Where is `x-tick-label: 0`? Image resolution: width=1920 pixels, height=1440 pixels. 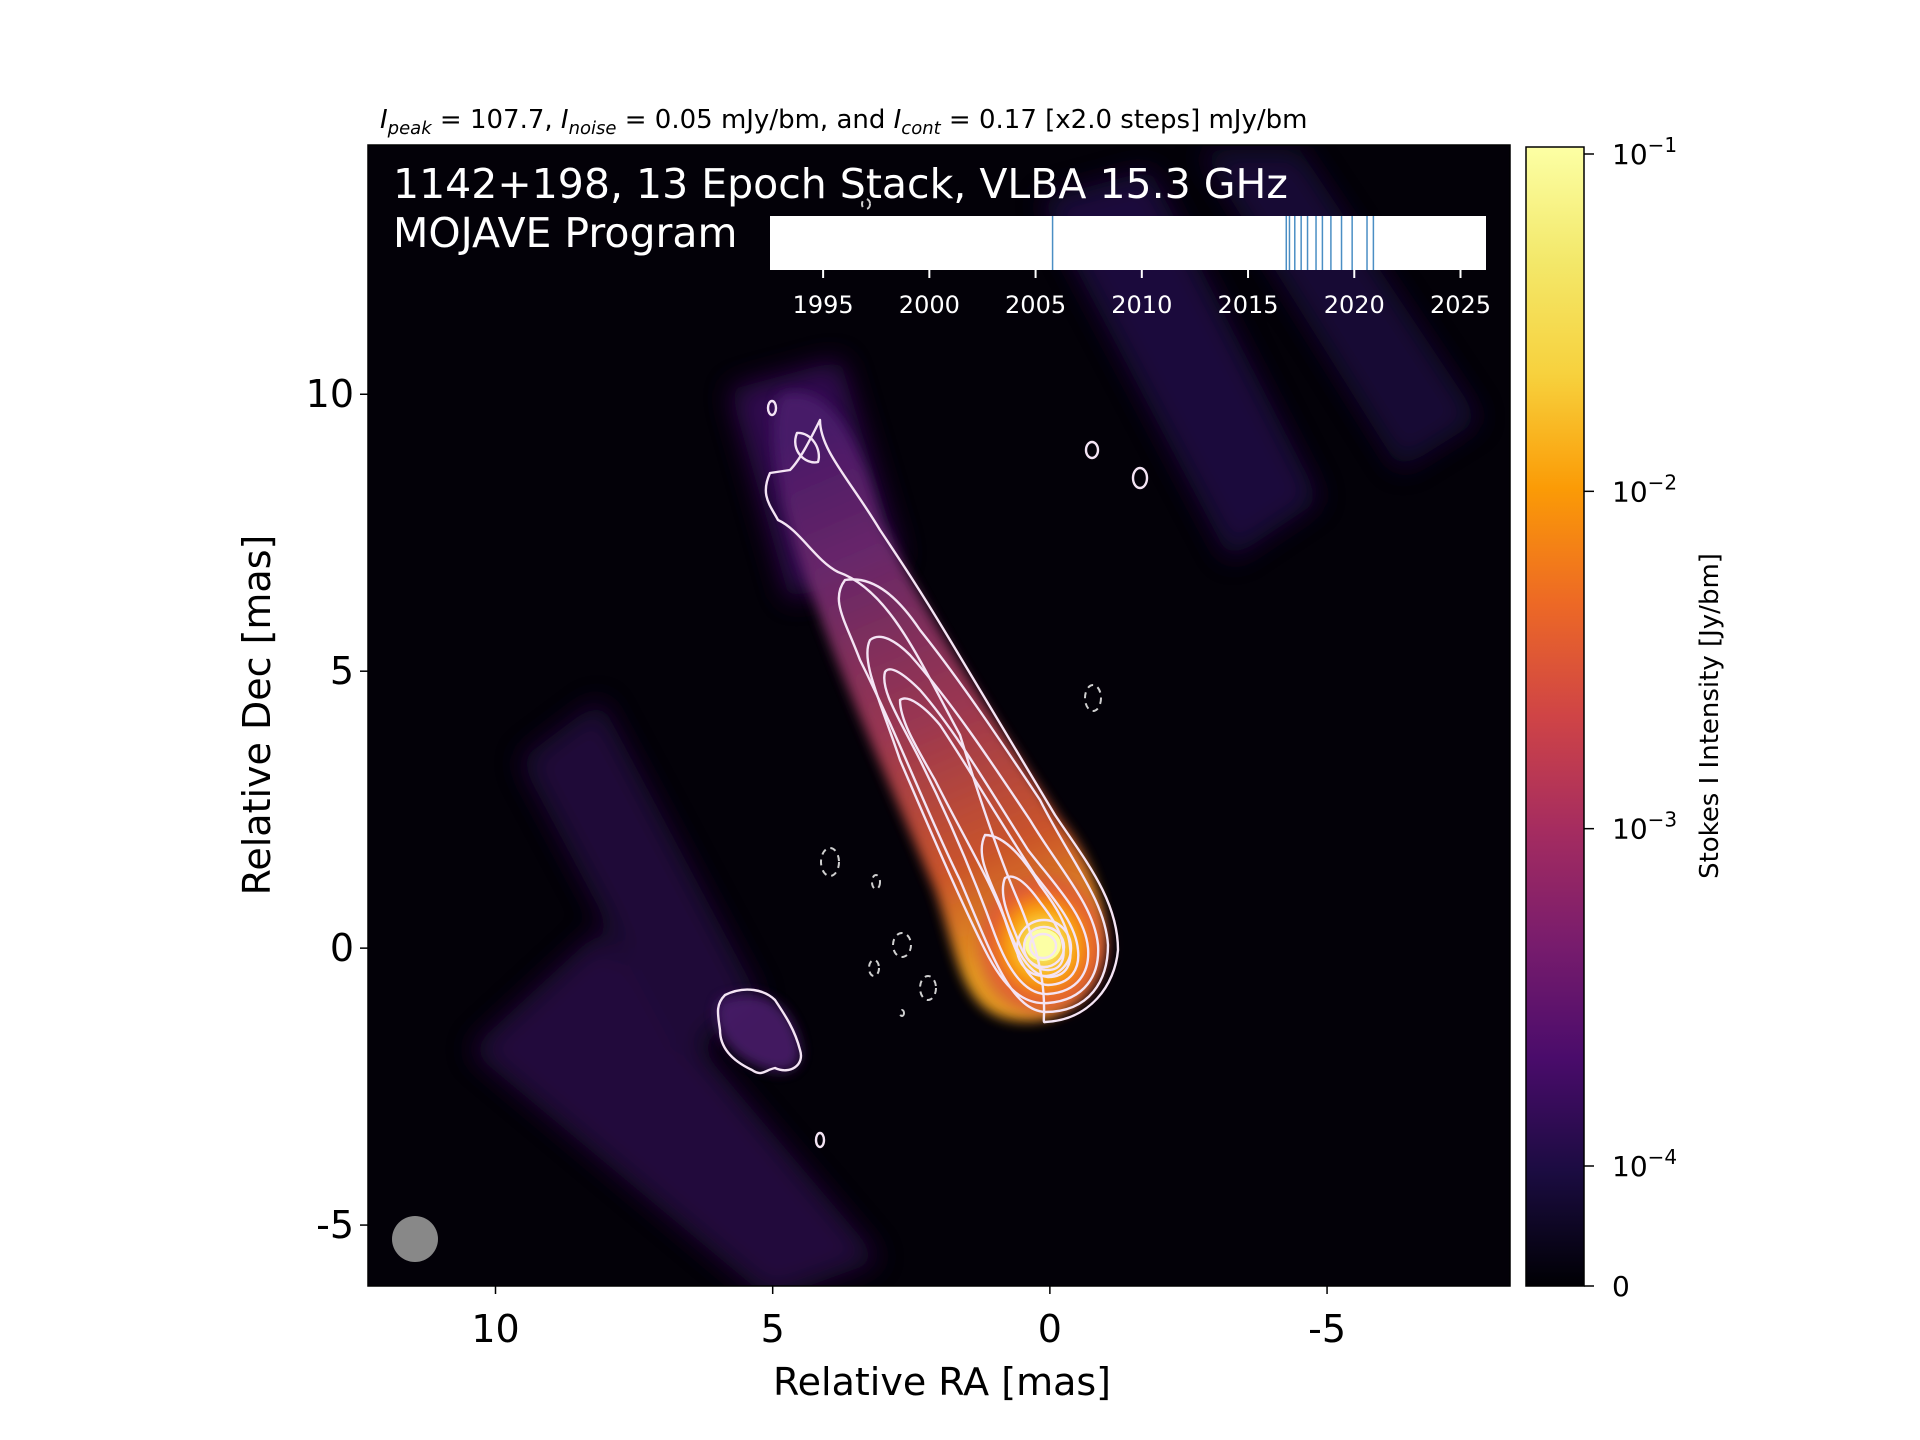 x-tick-label: 0 is located at coordinates (1050, 1329).